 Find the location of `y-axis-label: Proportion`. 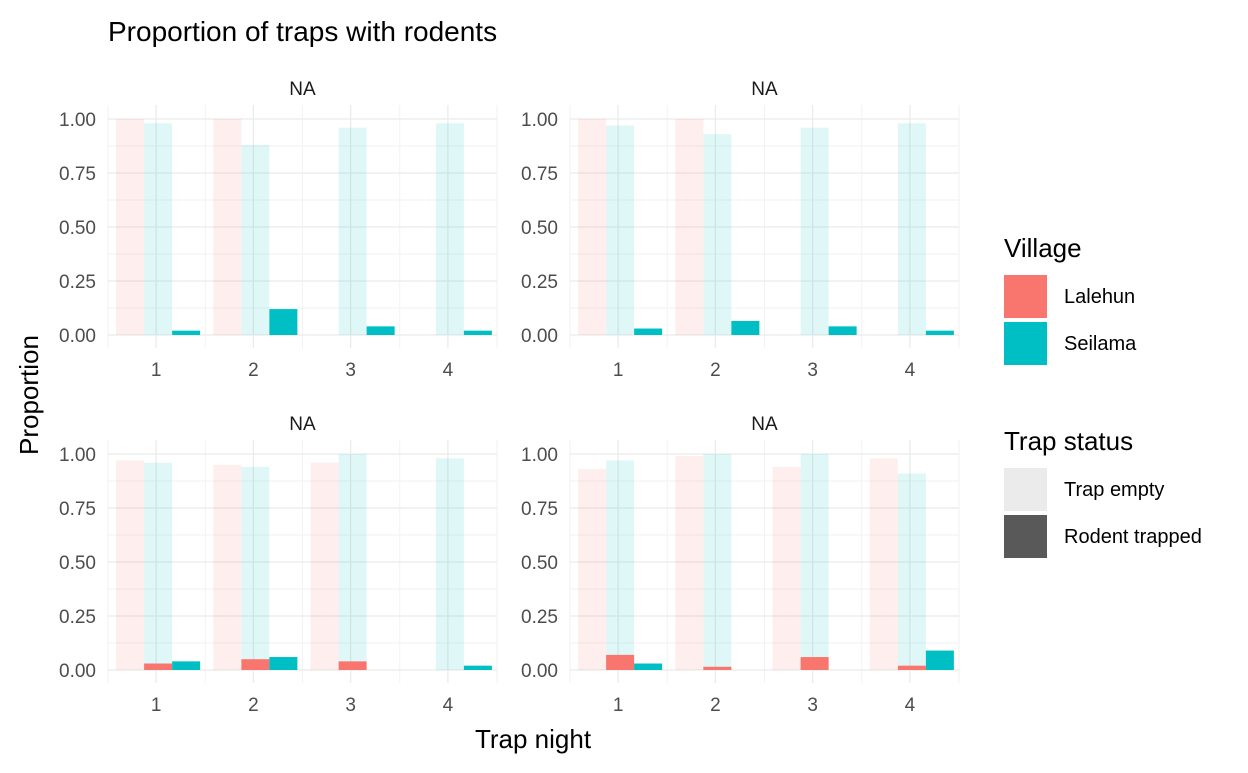

y-axis-label: Proportion is located at coordinates (29, 395).